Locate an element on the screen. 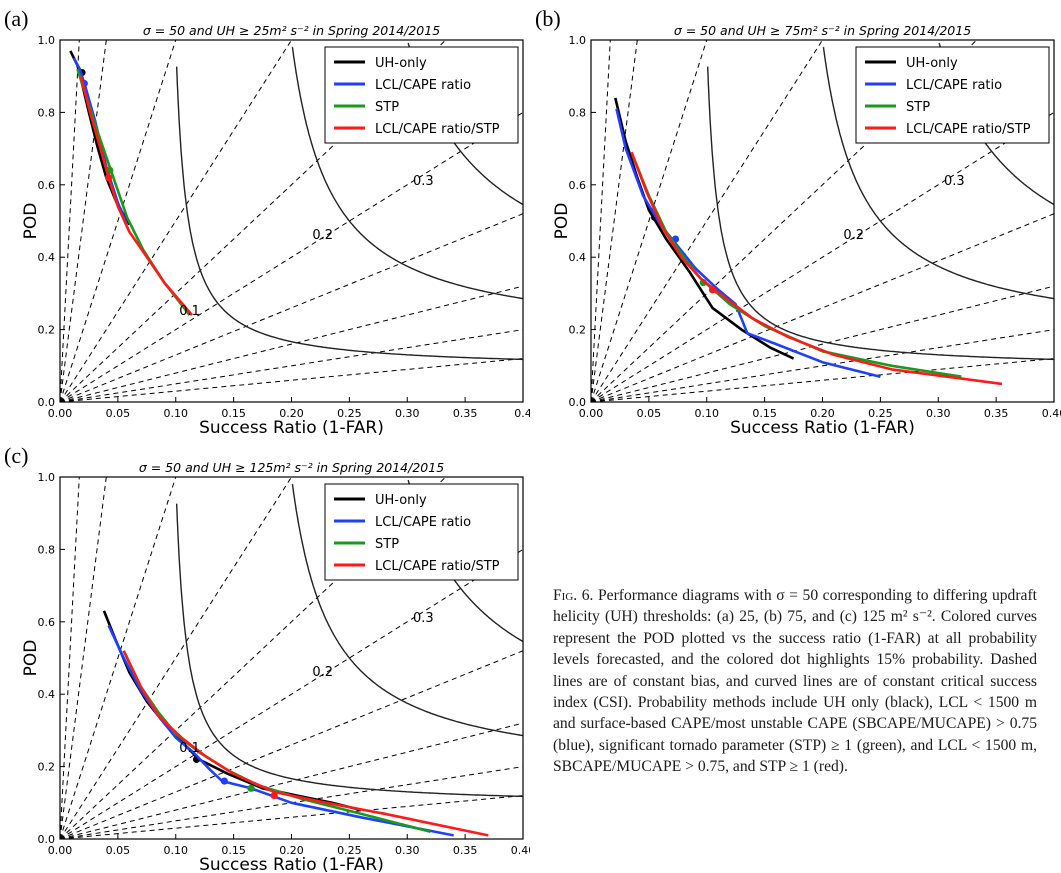  legend-label-2: LCL/CAPE ratio is located at coordinates (423, 522).